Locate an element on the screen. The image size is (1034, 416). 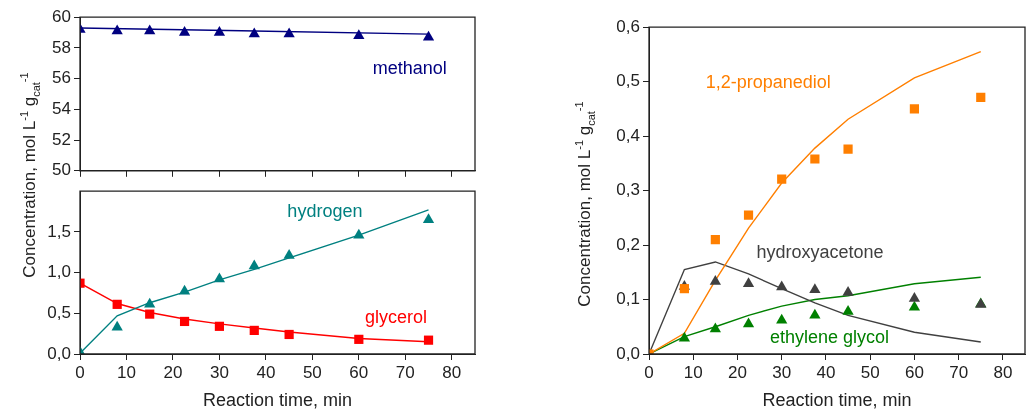
y-tick-label: 0,1 is located at coordinates (628, 299).